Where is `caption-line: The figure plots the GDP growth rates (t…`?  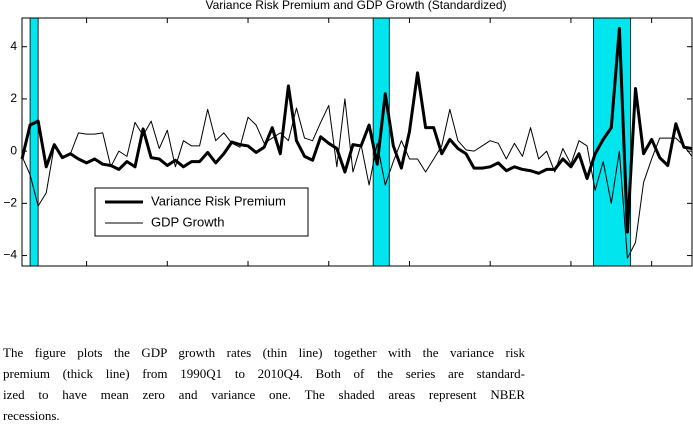 caption-line: The figure plots the GDP growth rates (t… is located at coordinates (264, 352).